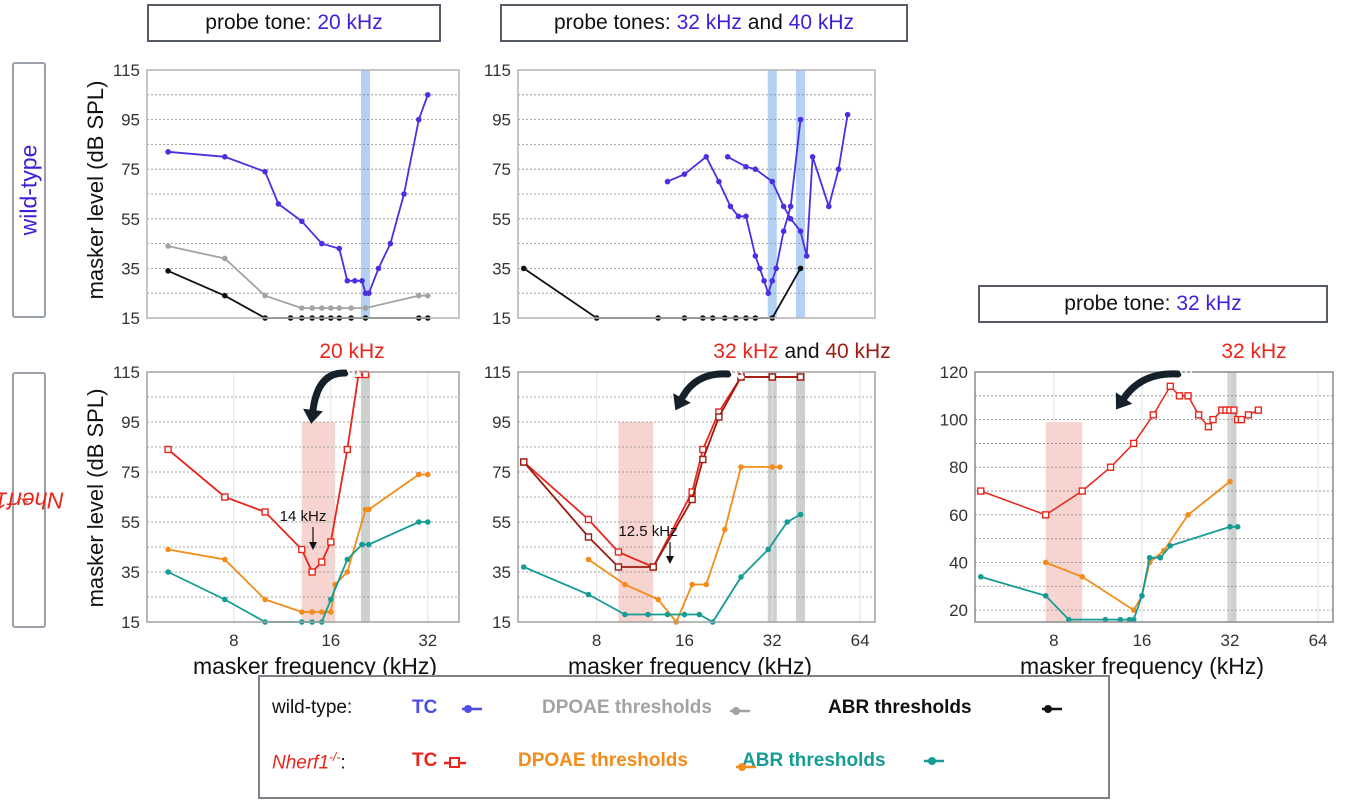  What do you see at coordinates (704, 23) in the screenshot?
I see `header-probe-32-40k: probe tones: 32 kHz and 40 kHz` at bounding box center [704, 23].